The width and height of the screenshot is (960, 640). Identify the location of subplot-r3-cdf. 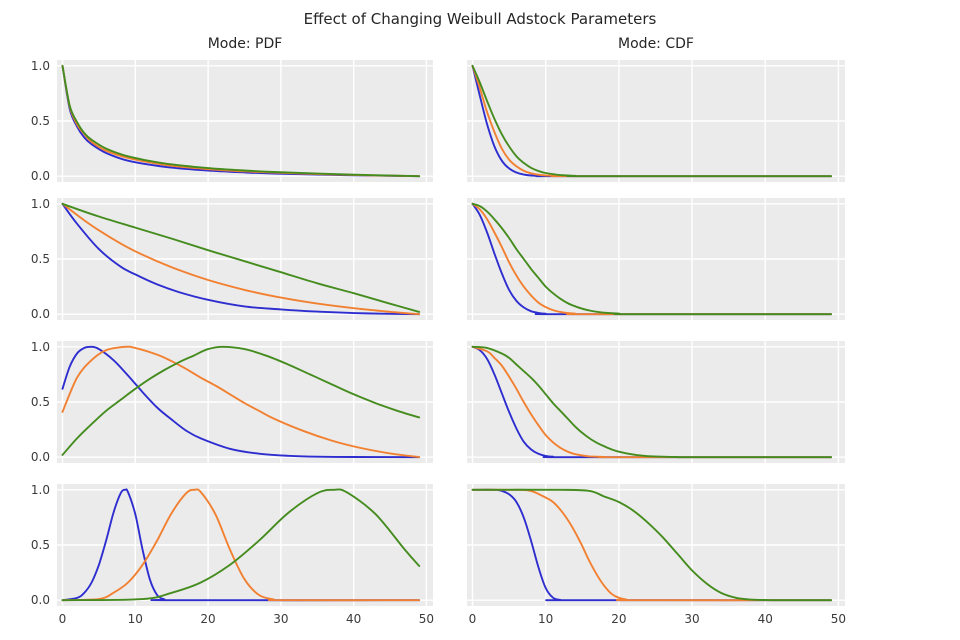
(656, 402).